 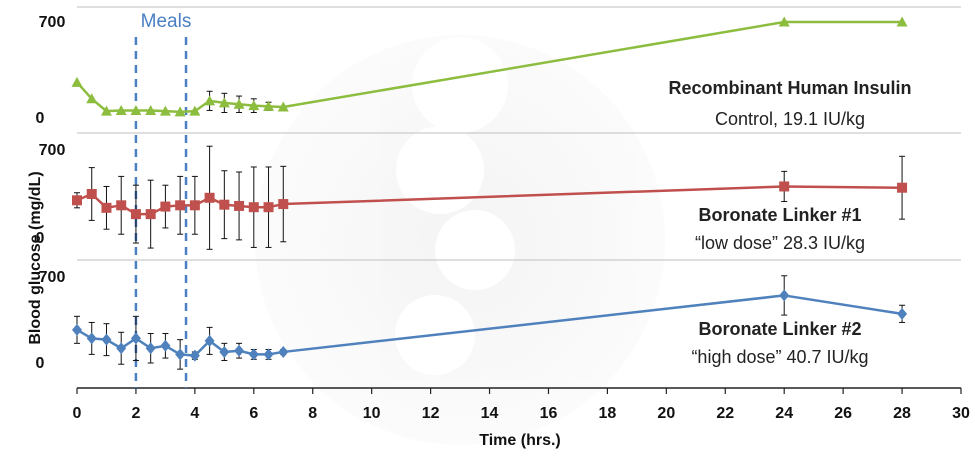 I want to click on x-tick-label: 20, so click(x=666, y=413).